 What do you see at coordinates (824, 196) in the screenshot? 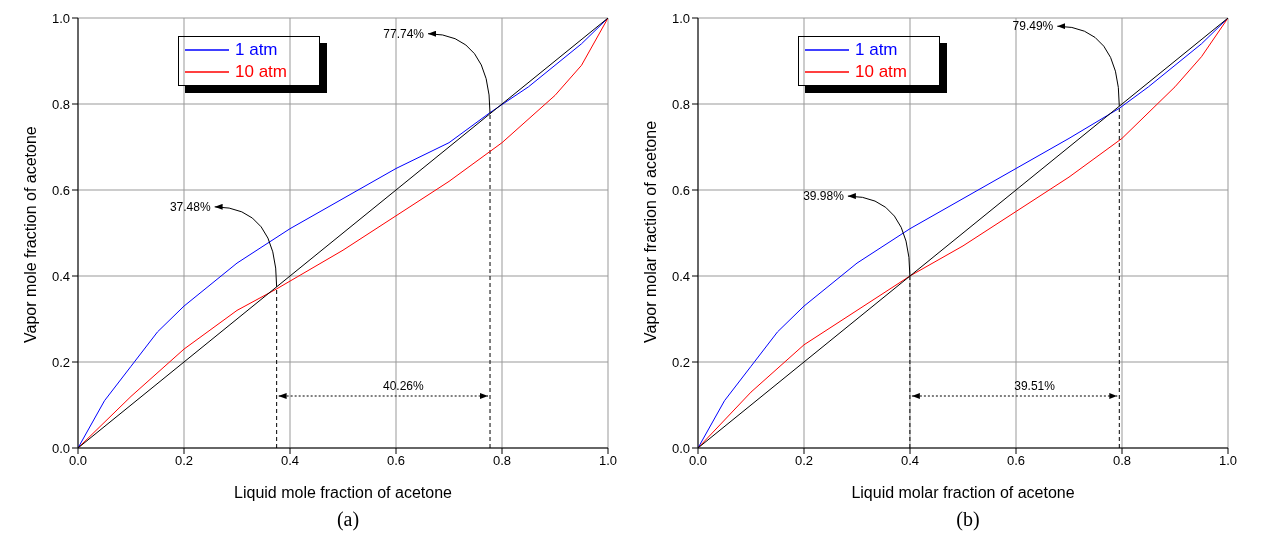
I see `annotation: 39.98%` at bounding box center [824, 196].